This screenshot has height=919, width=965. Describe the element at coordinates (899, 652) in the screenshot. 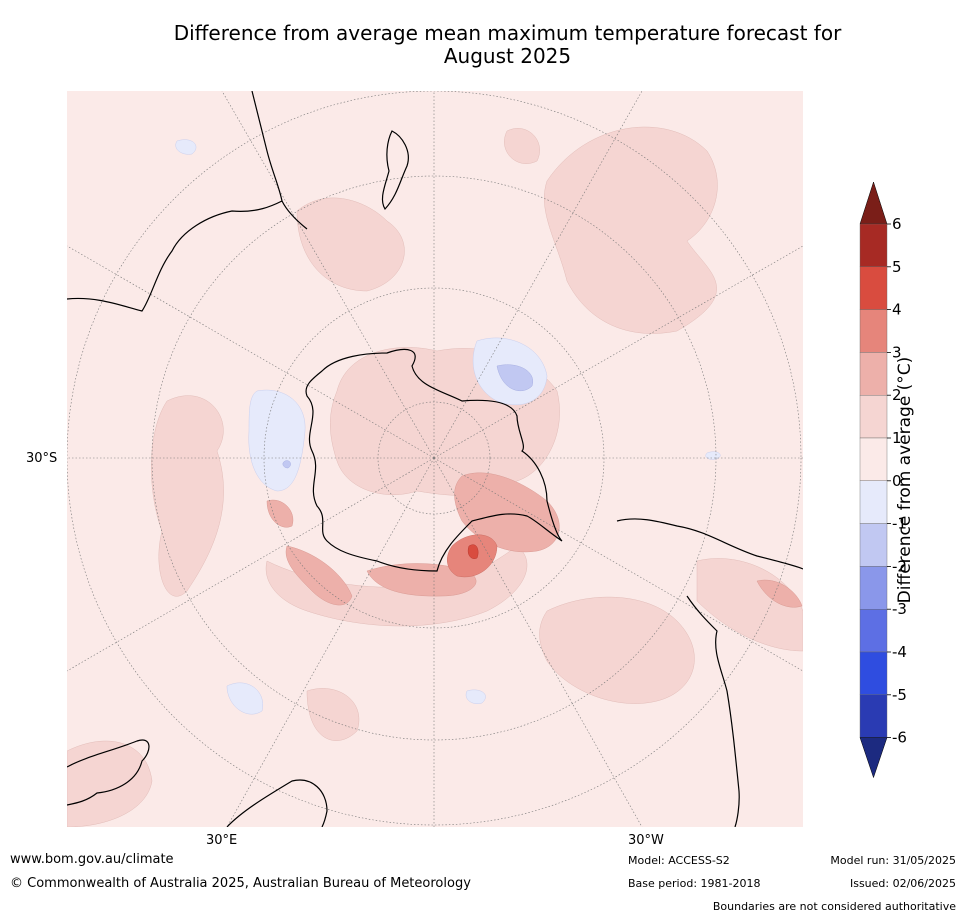

I see `colorbar-tick-label: -4` at that location.